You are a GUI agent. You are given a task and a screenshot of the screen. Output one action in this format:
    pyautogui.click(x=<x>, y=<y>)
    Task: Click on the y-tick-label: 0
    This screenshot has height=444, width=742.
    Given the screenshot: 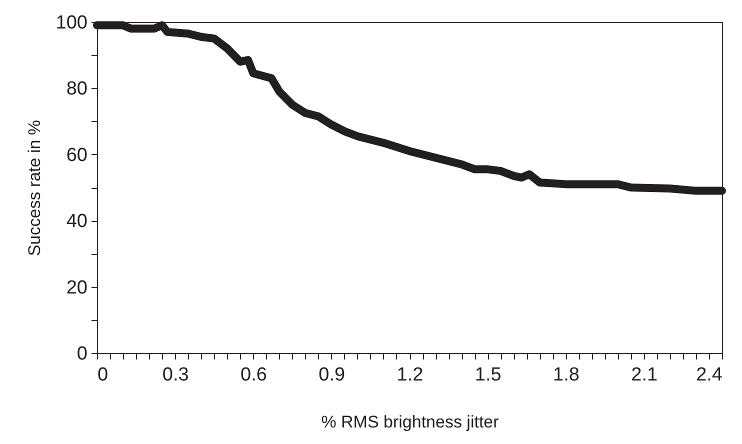 What is the action you would take?
    pyautogui.click(x=82, y=354)
    